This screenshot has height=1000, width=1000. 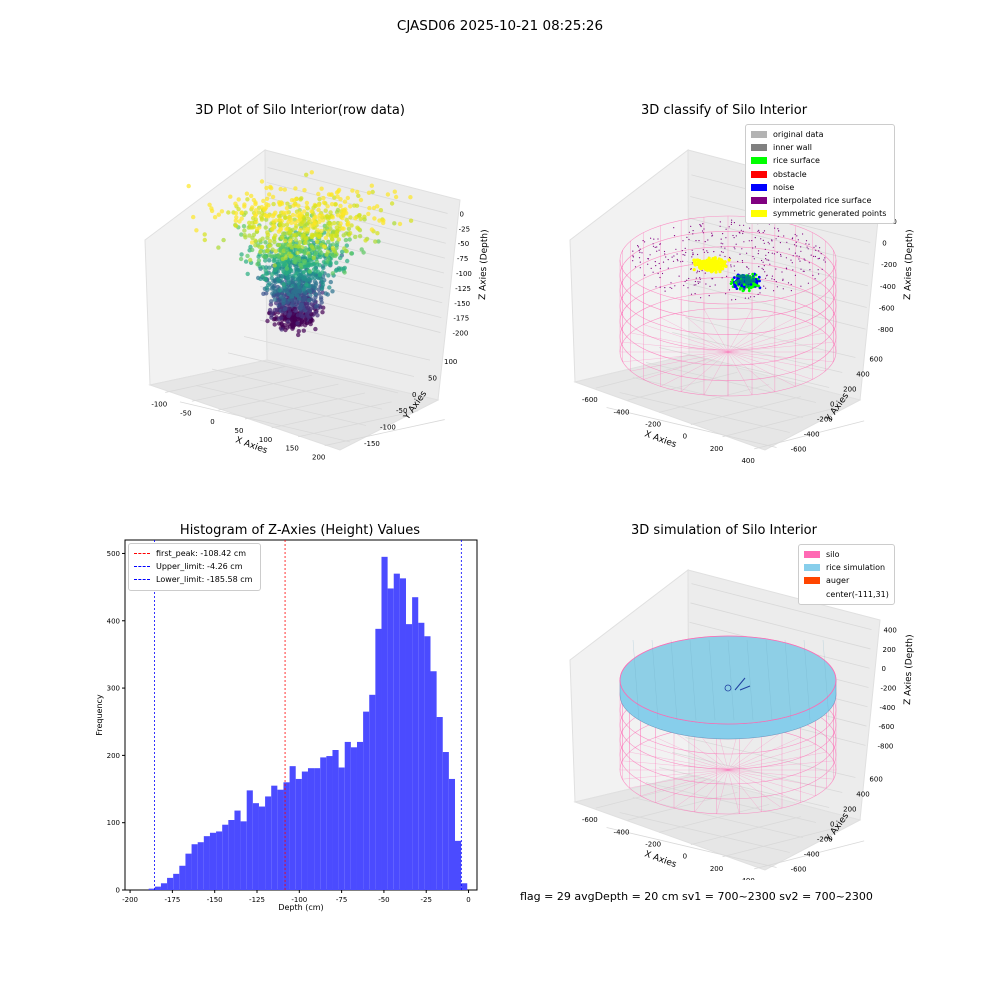 I want to click on panel2-legend-entry: interpolated rice surface, so click(x=820, y=200).